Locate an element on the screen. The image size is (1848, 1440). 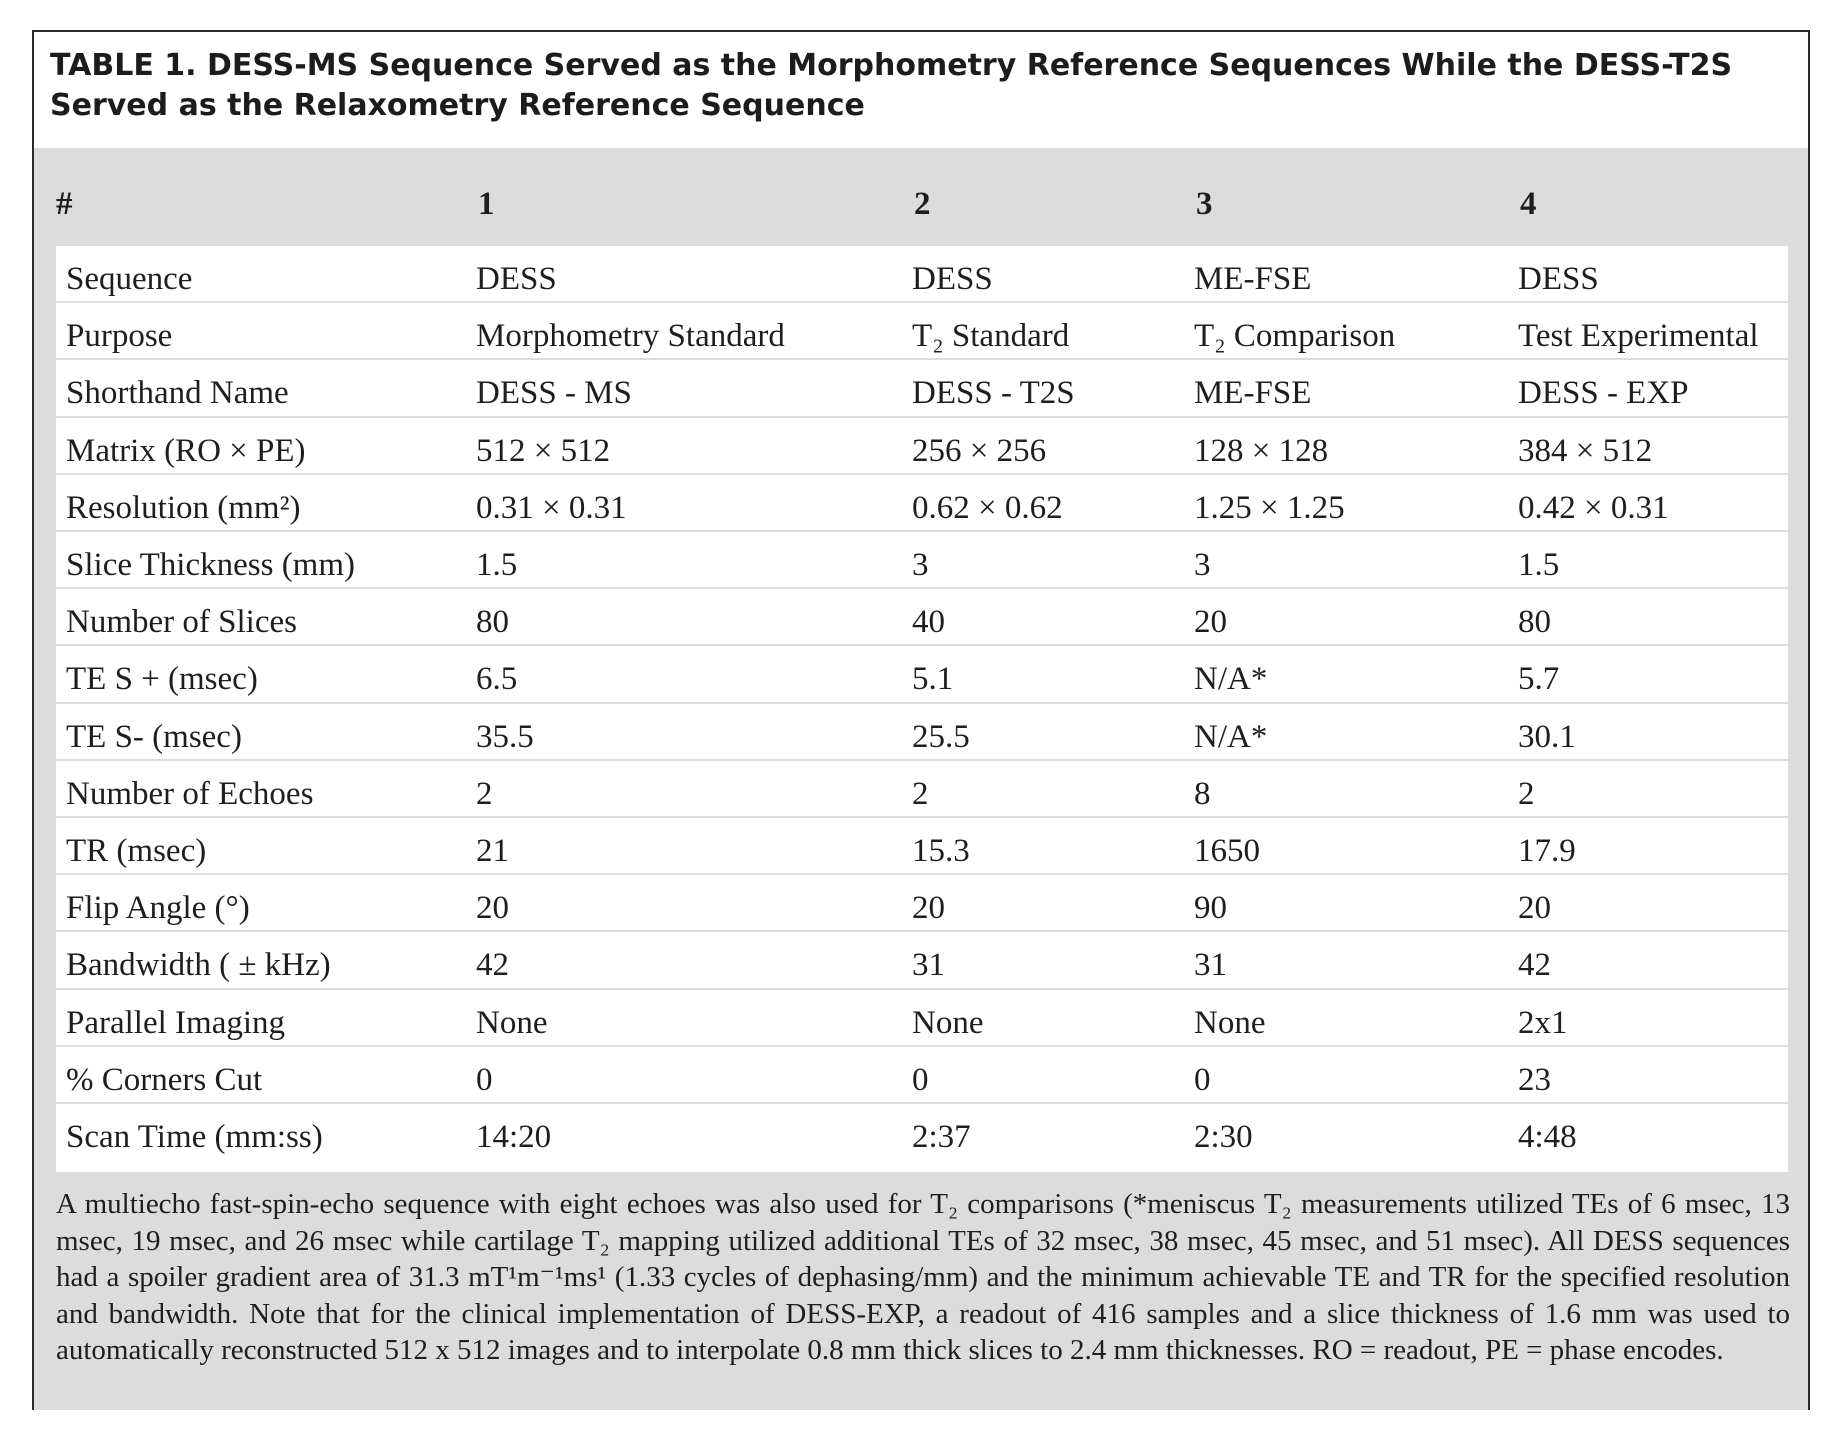
table-cell: 6.5 is located at coordinates (497, 679).